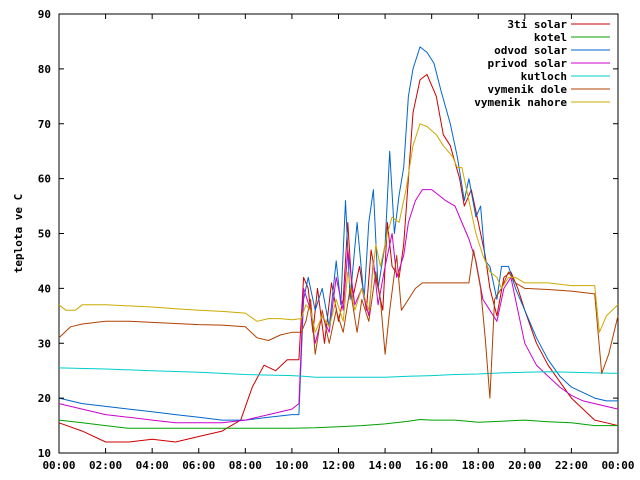 Image resolution: width=640 pixels, height=480 pixels. I want to click on x-tick-label: 12:00, so click(338, 465).